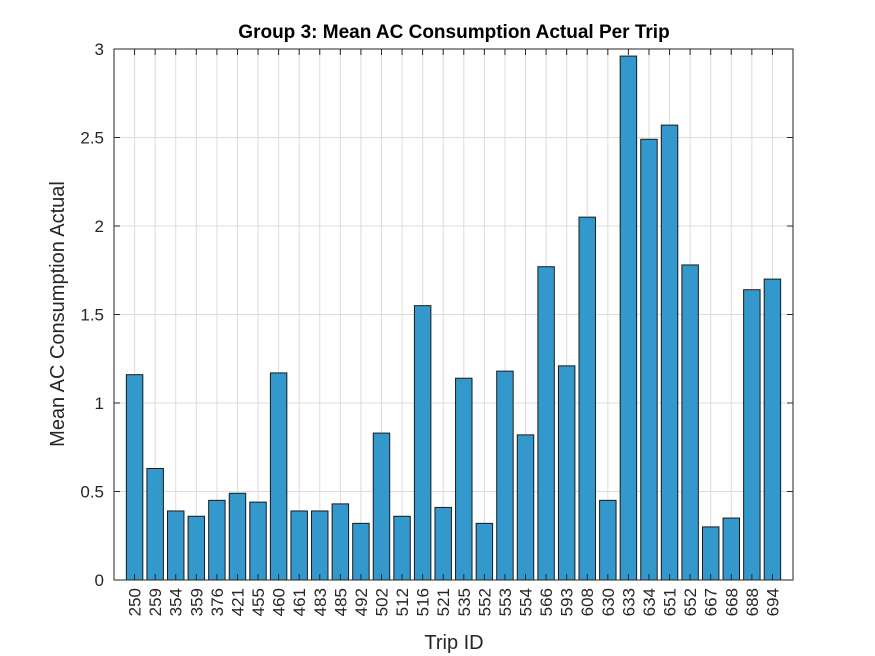 The height and width of the screenshot is (656, 875). Describe the element at coordinates (381, 602) in the screenshot. I see `x-tick-label-502: 502` at that location.